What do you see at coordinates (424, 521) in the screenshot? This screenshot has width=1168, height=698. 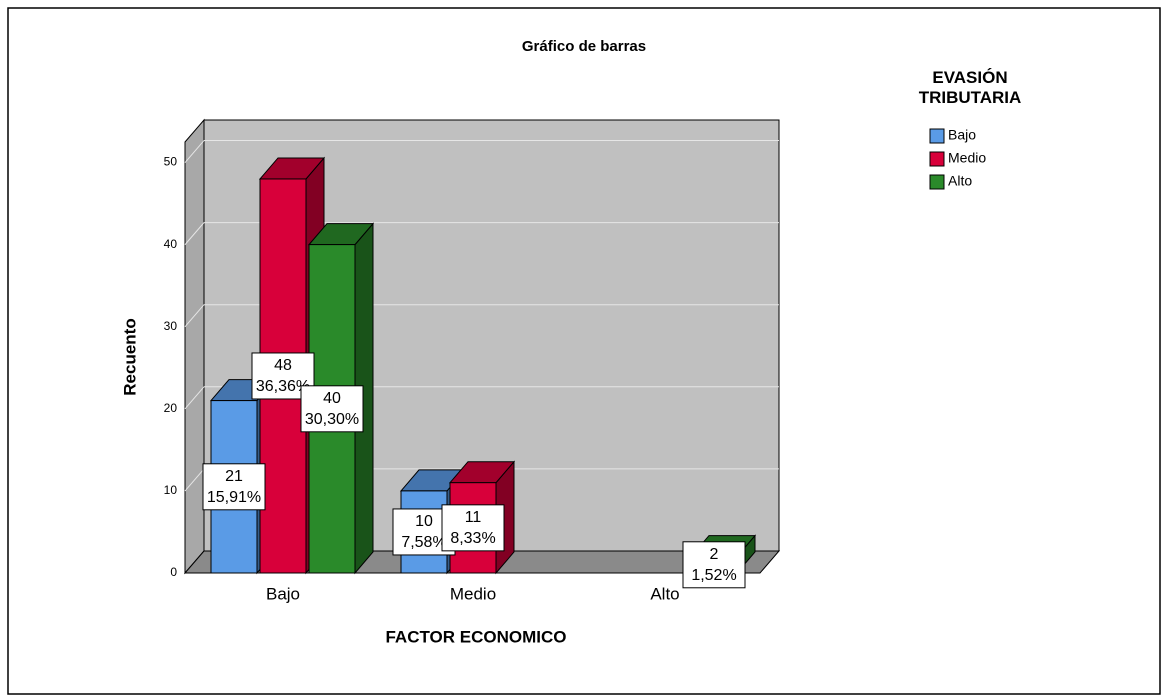 I see `data-label: 10` at bounding box center [424, 521].